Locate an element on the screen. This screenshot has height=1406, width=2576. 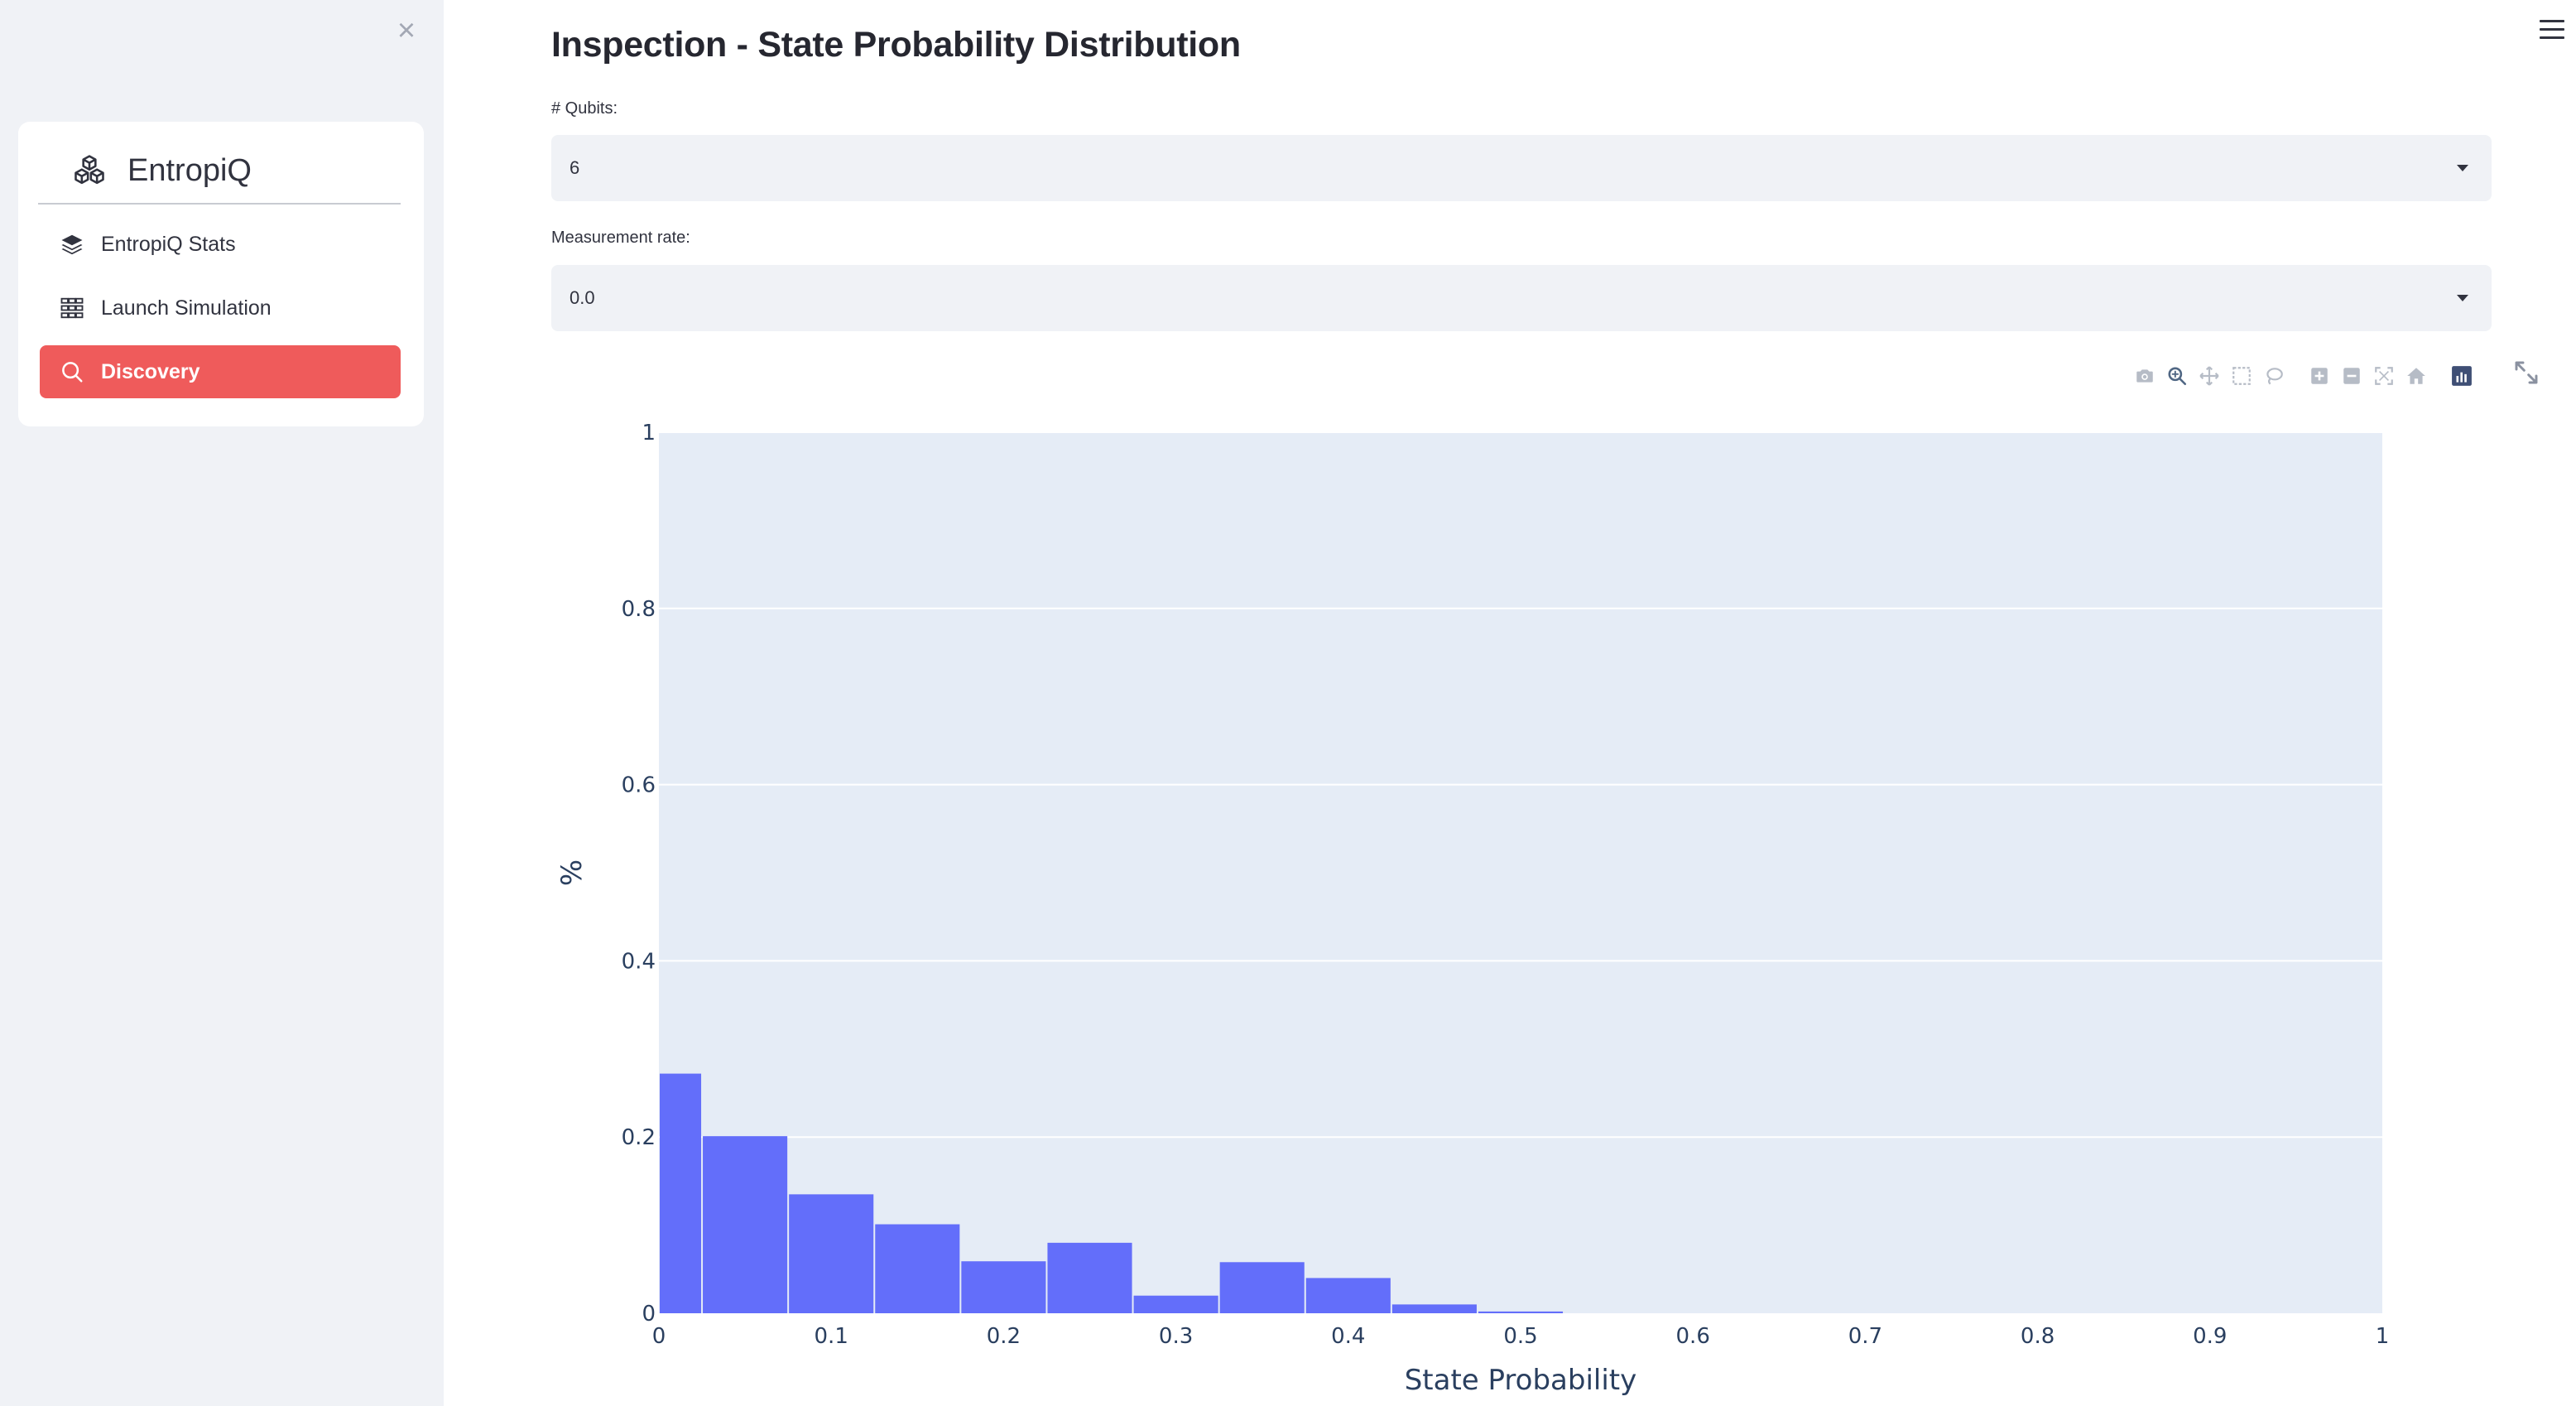
y-tick-label: 0.2 is located at coordinates (639, 1138).